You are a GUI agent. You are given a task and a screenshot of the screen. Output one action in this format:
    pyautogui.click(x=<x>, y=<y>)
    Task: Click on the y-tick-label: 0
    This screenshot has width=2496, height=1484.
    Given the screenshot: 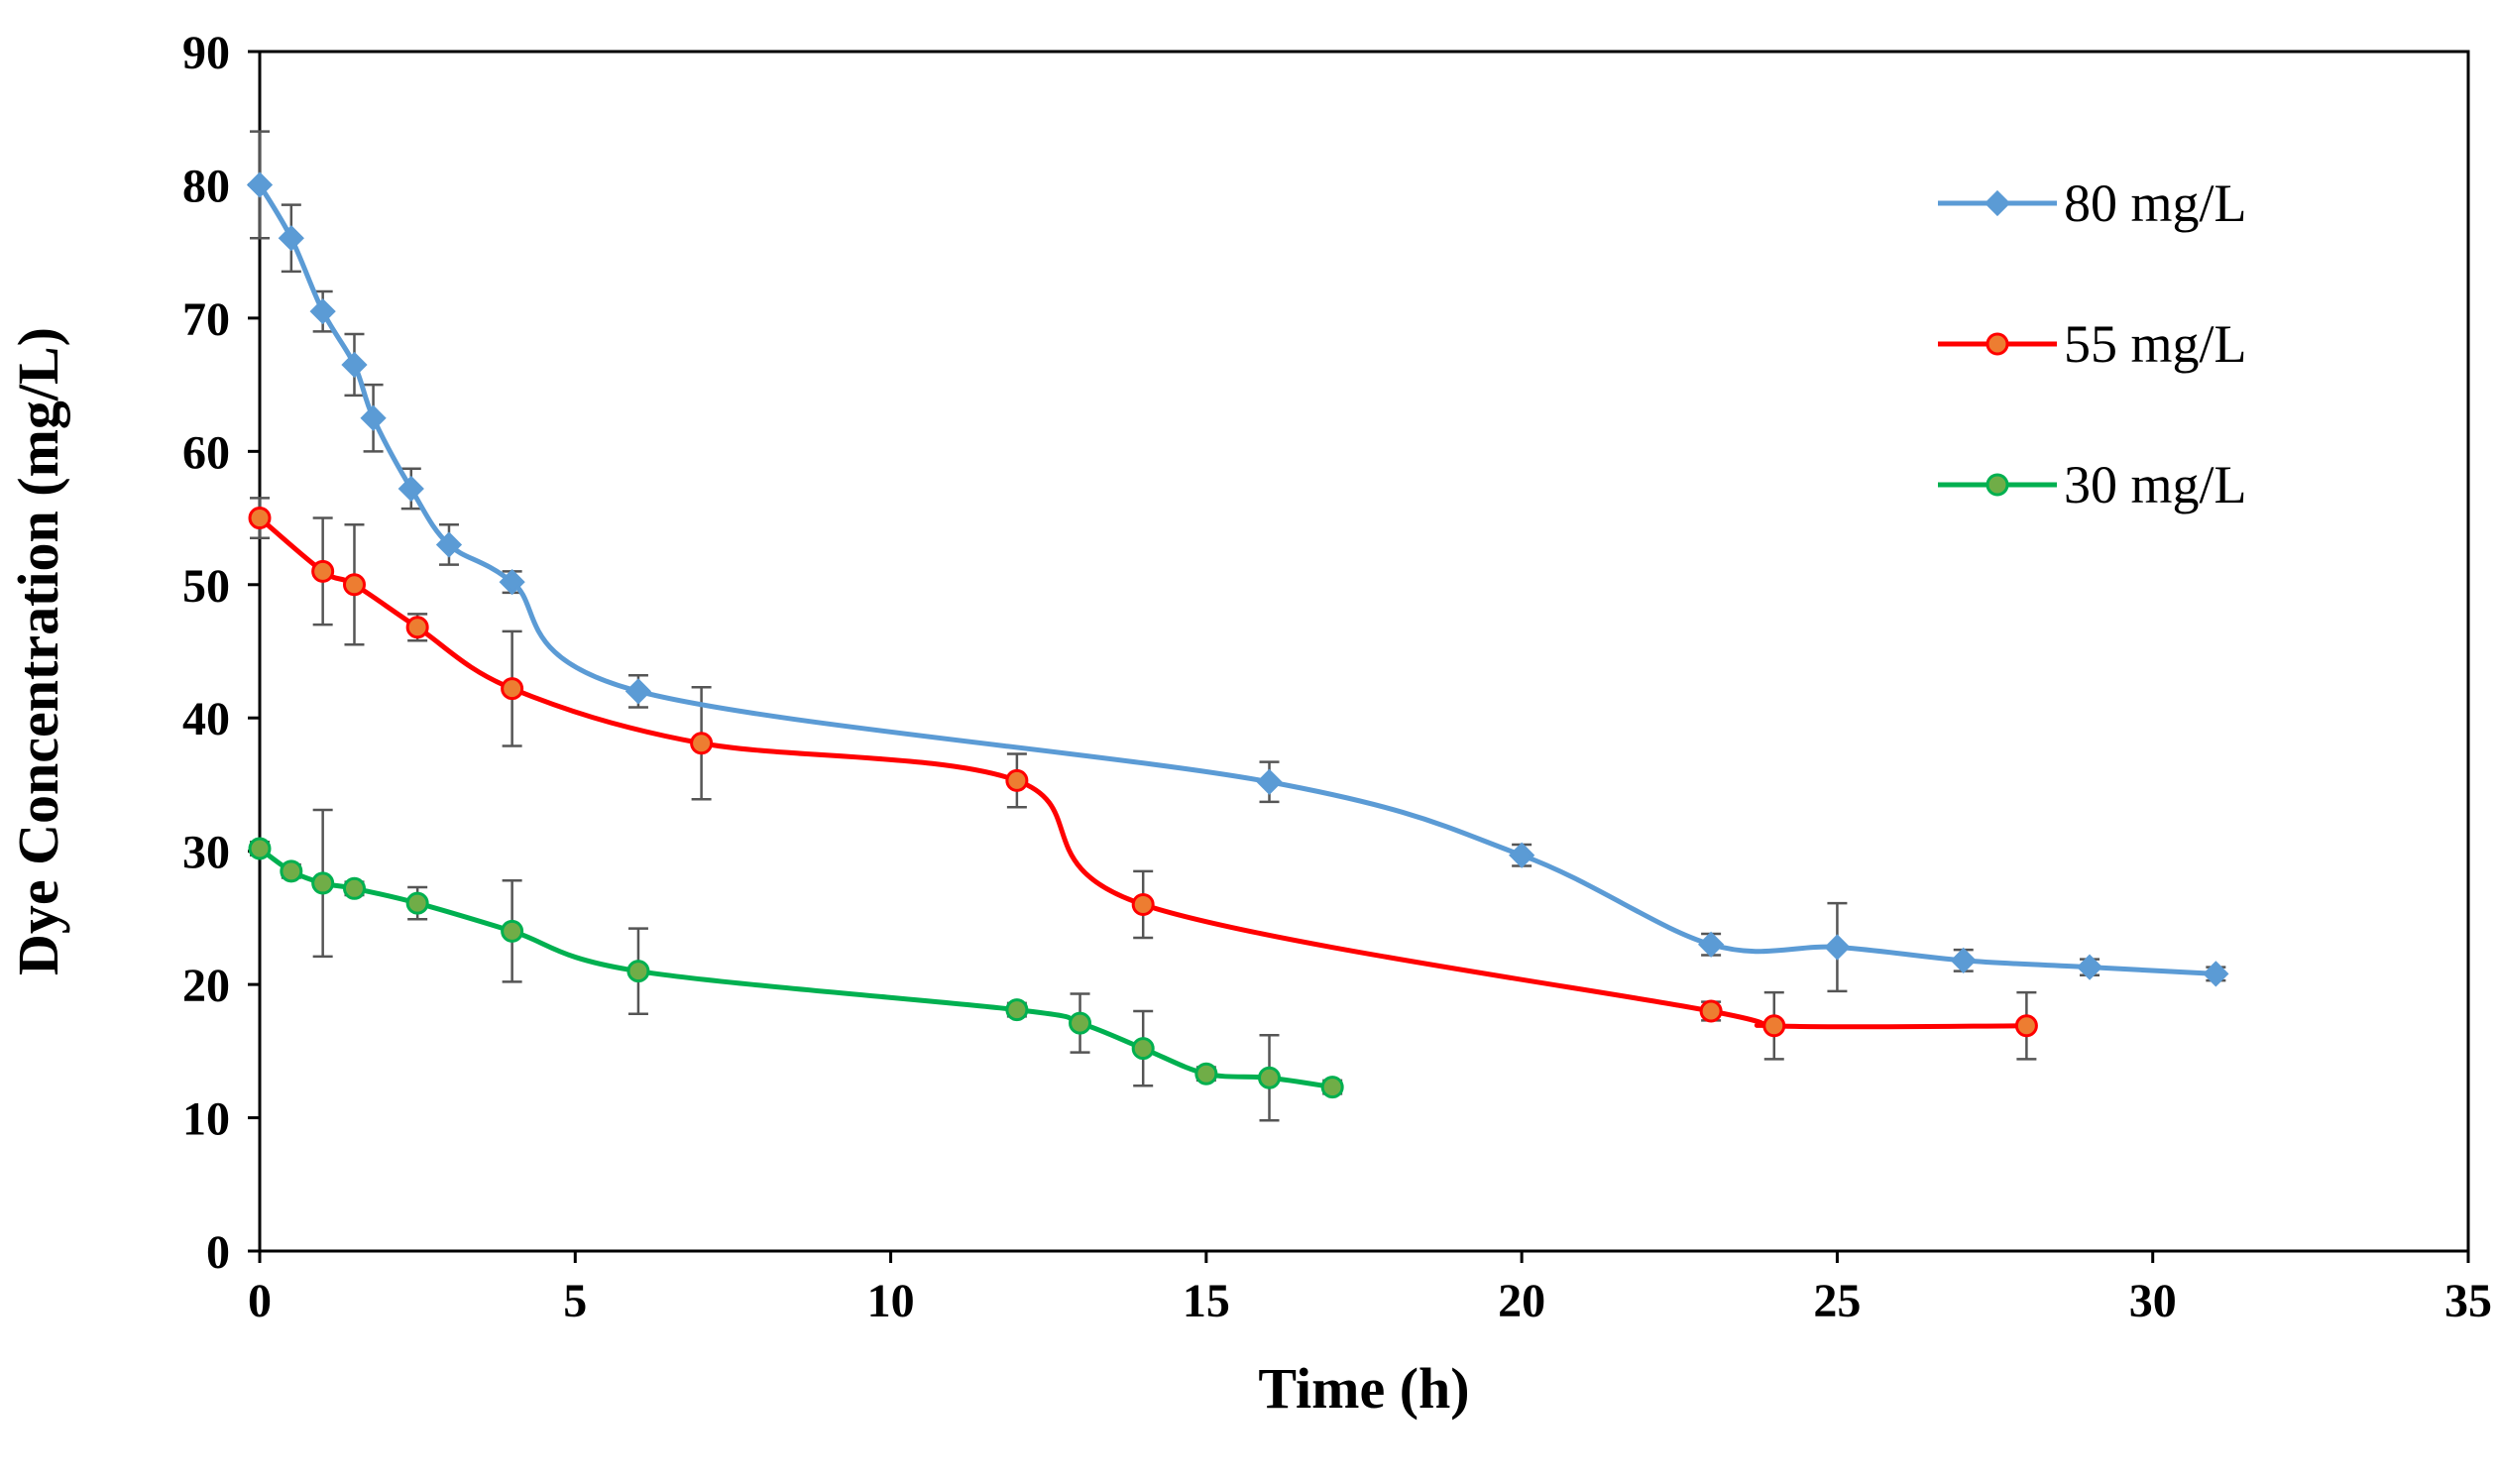 What is the action you would take?
    pyautogui.click(x=218, y=1252)
    